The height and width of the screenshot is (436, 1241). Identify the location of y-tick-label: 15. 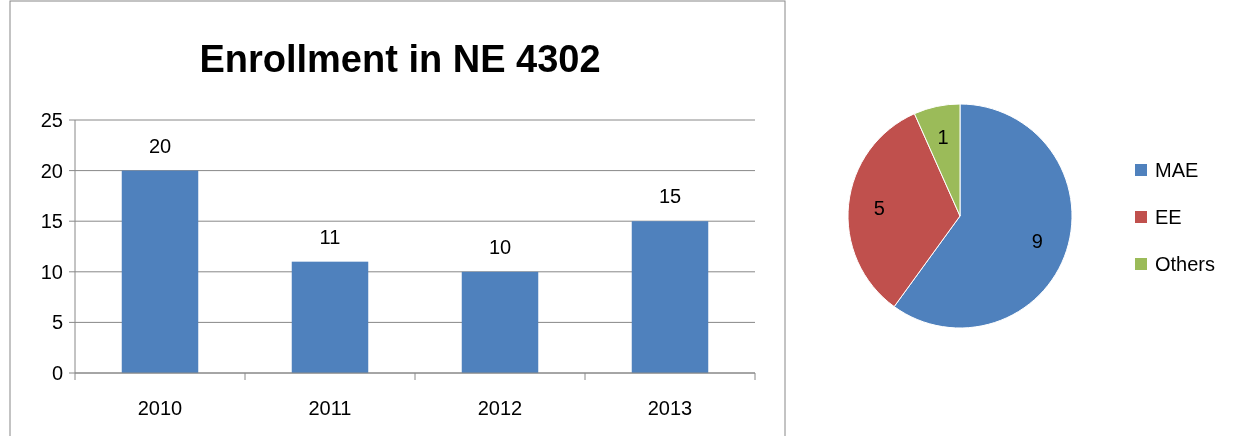
(51, 221).